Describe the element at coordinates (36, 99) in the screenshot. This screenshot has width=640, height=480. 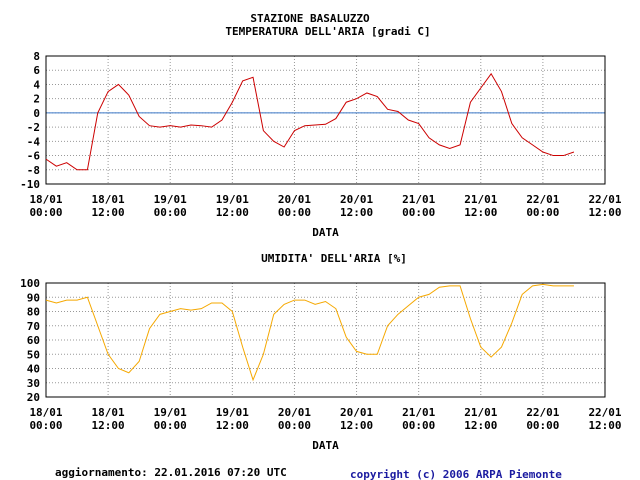
I see `y-tick-label: 2` at that location.